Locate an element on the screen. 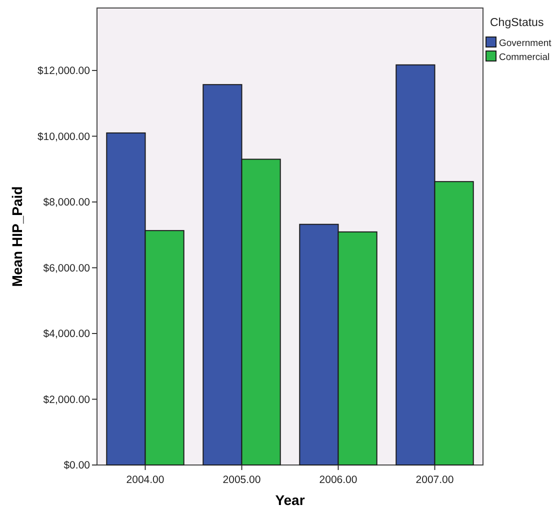 This screenshot has width=557, height=512. y-tick-label: $12,000.00 is located at coordinates (63, 71).